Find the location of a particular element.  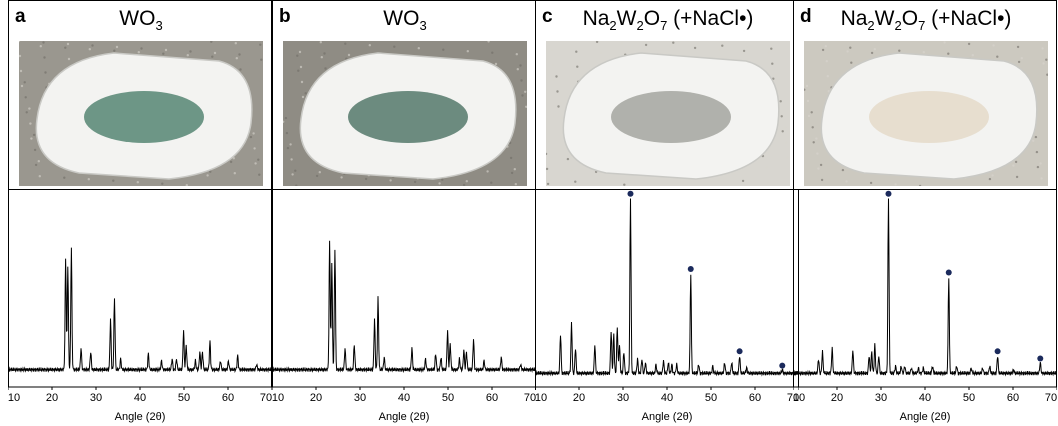

photo-frame: a WO3 is located at coordinates (140, 95).